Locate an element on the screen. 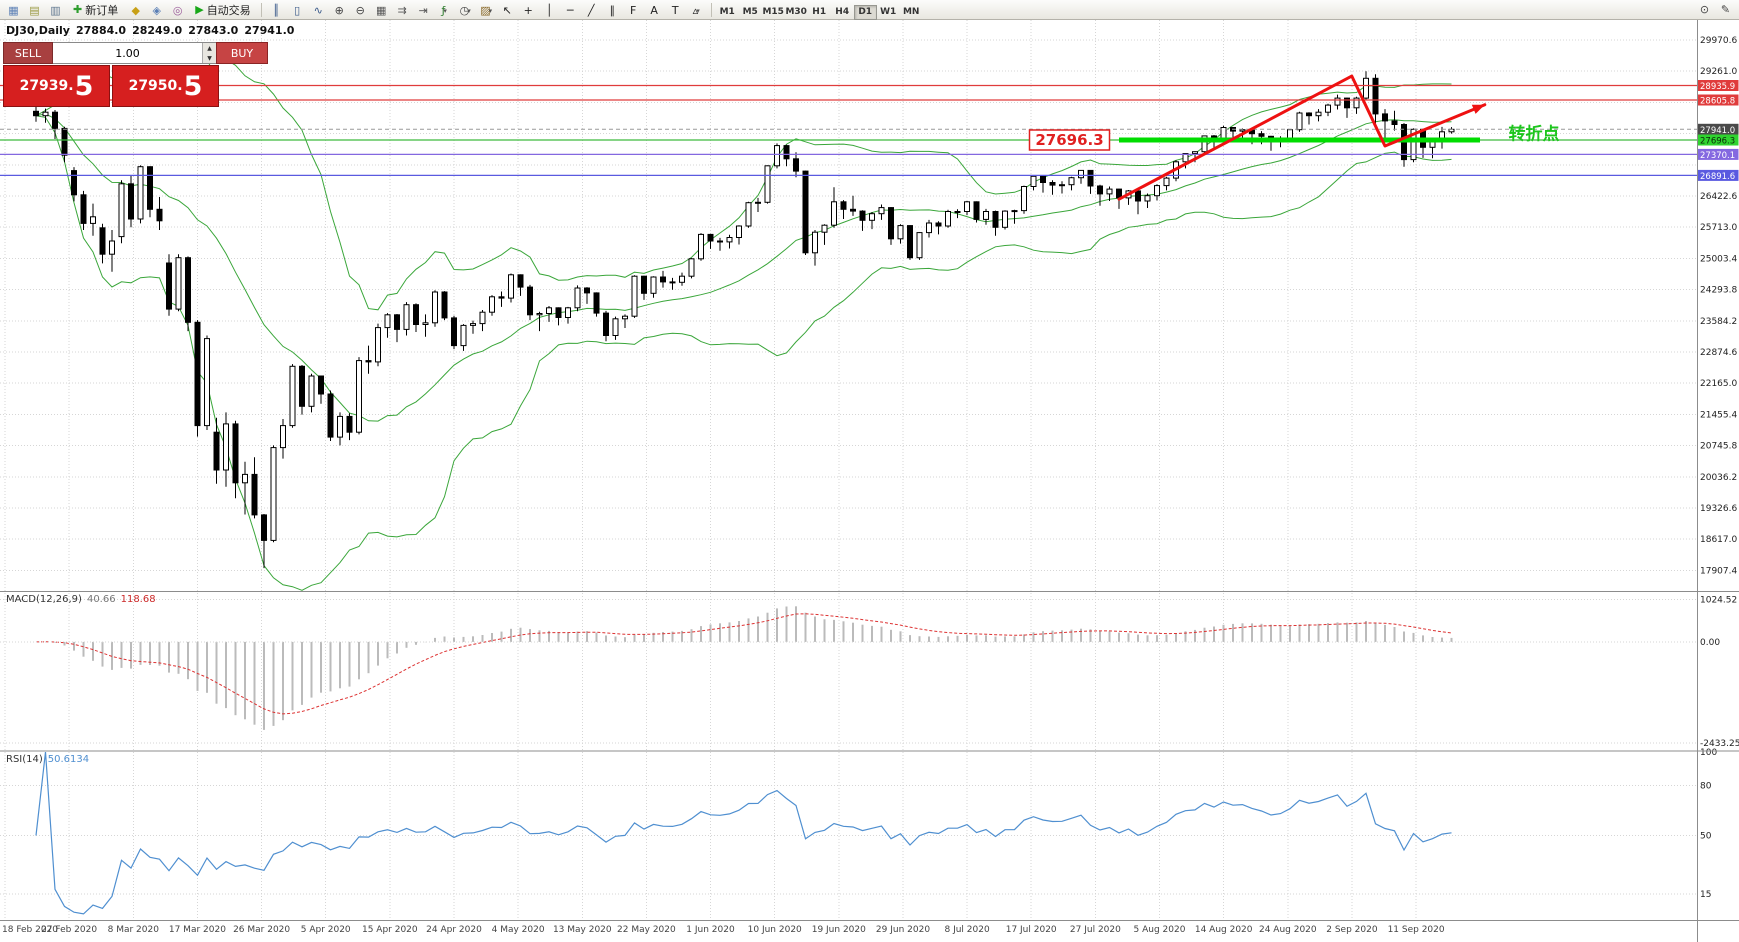 The height and width of the screenshot is (942, 1739). line-chart-icon: ∿ is located at coordinates (318, 10).